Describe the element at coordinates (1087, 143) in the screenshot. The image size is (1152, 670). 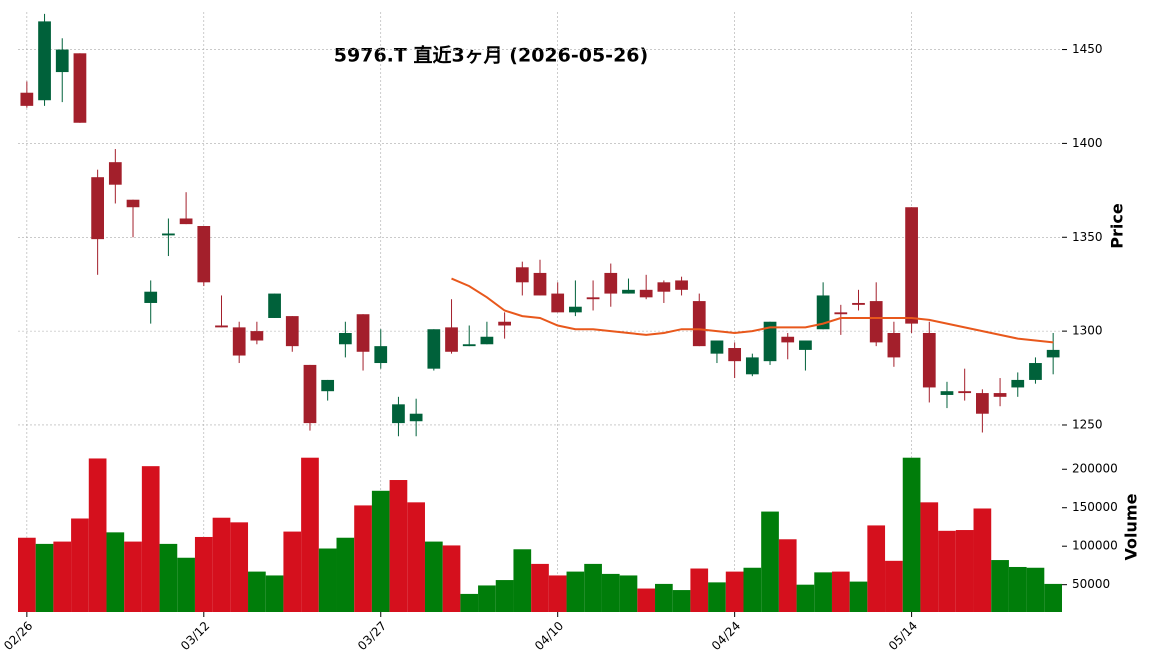
I see `y-tick-label: 1400` at that location.